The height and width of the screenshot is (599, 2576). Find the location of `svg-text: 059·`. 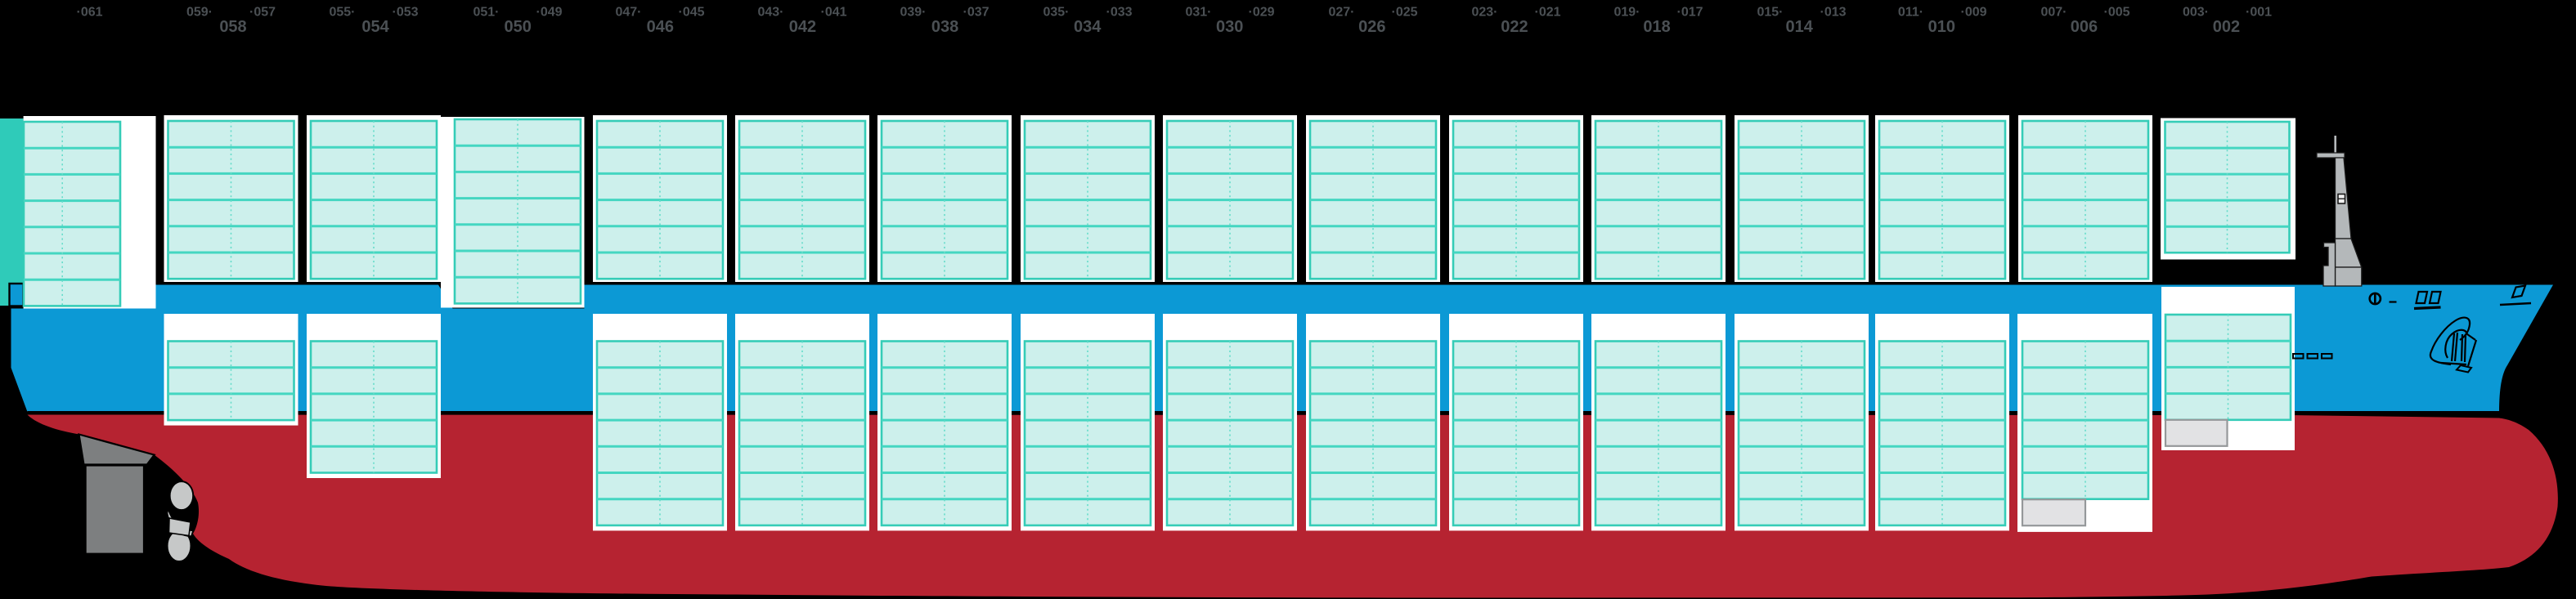

svg-text: 059· is located at coordinates (200, 13).